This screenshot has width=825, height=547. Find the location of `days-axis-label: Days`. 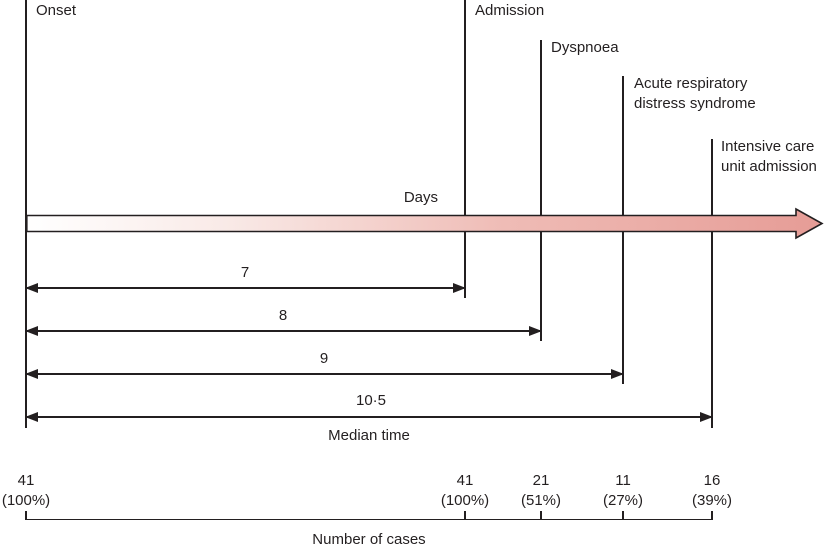

days-axis-label: Days is located at coordinates (420, 197).